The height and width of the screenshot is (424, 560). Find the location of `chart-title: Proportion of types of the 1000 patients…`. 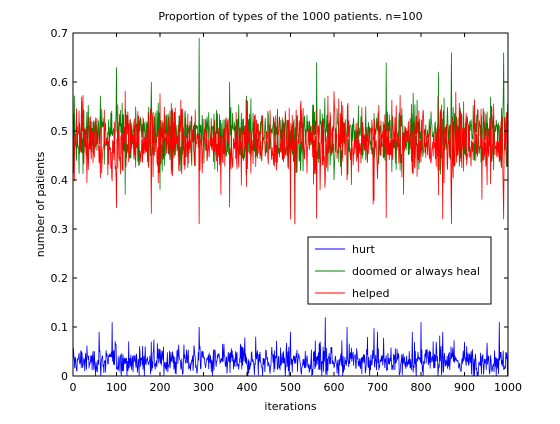

chart-title: Proportion of types of the 1000 patients… is located at coordinates (290, 16).